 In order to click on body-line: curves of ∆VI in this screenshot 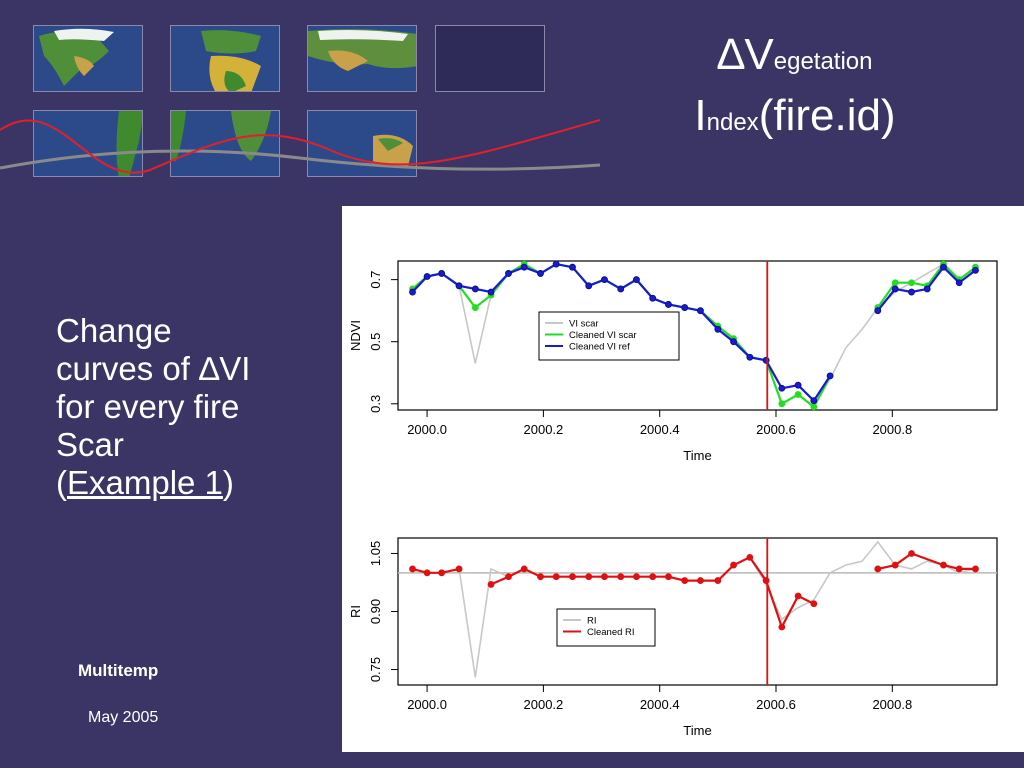, I will do `click(153, 368)`.